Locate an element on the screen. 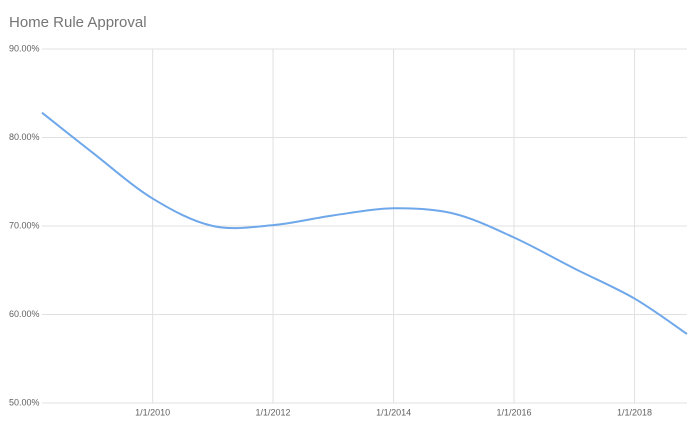  y-tick-label: 50.00% is located at coordinates (24, 402).